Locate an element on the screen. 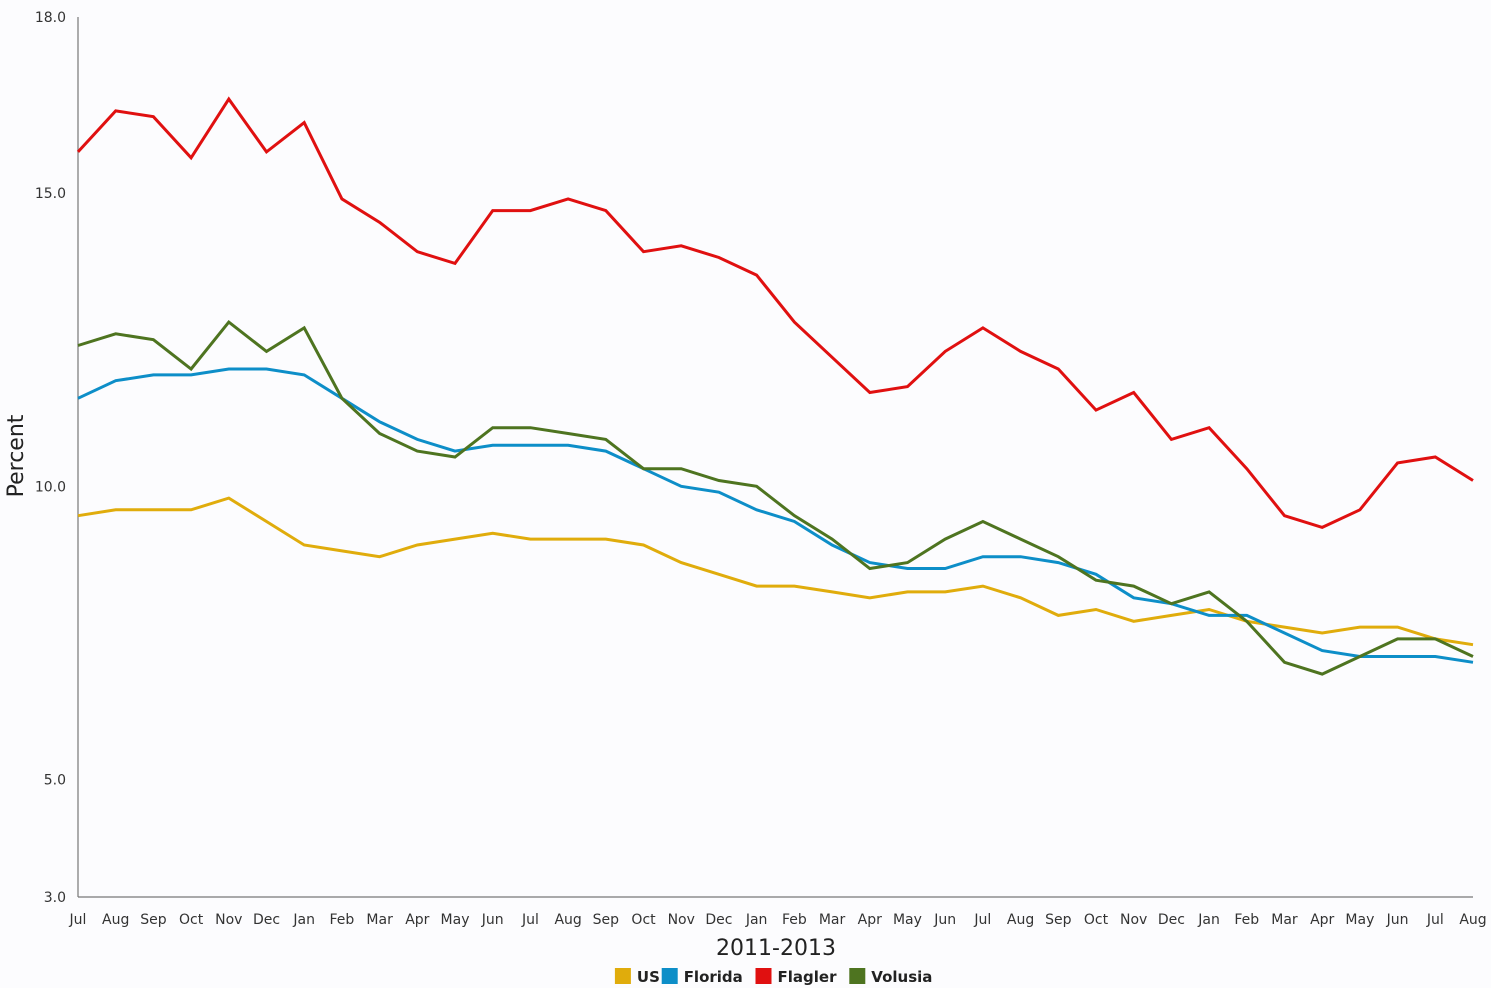 Image resolution: width=1491 pixels, height=988 pixels. legend-label: Volusia is located at coordinates (901, 977).